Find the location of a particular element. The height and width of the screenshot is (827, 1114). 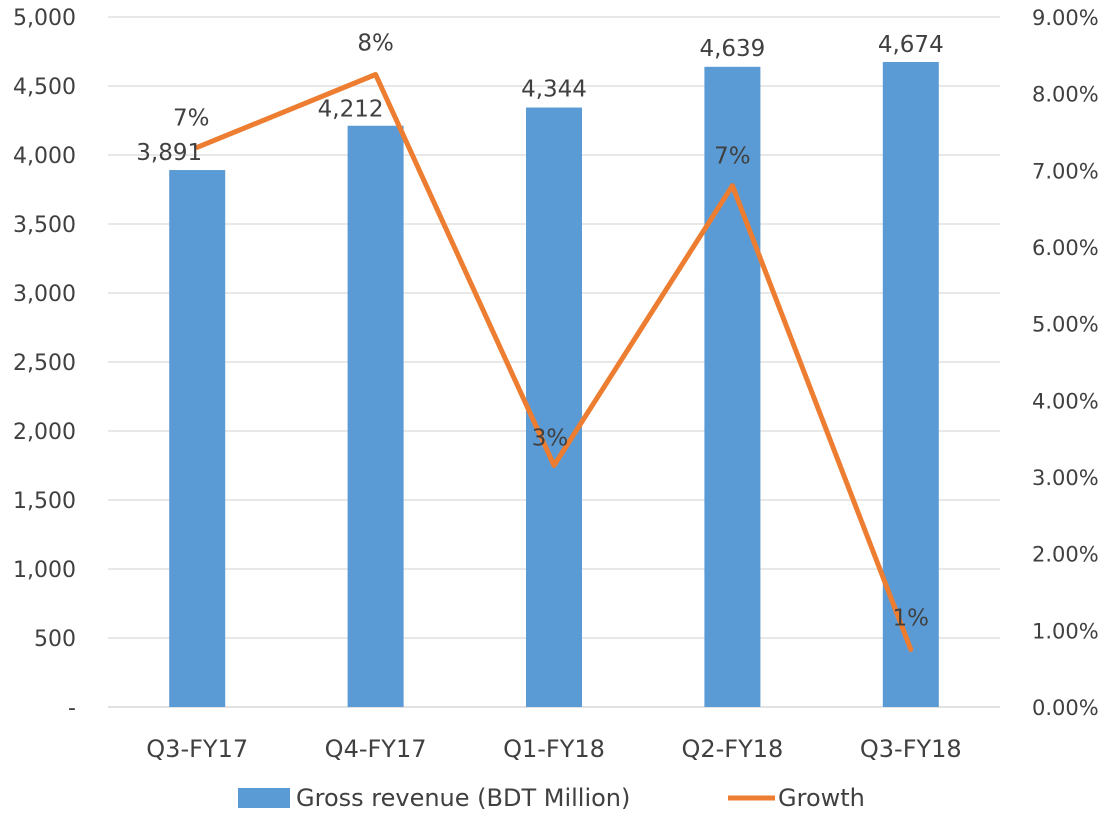

legend-swatch-bar is located at coordinates (264, 798).